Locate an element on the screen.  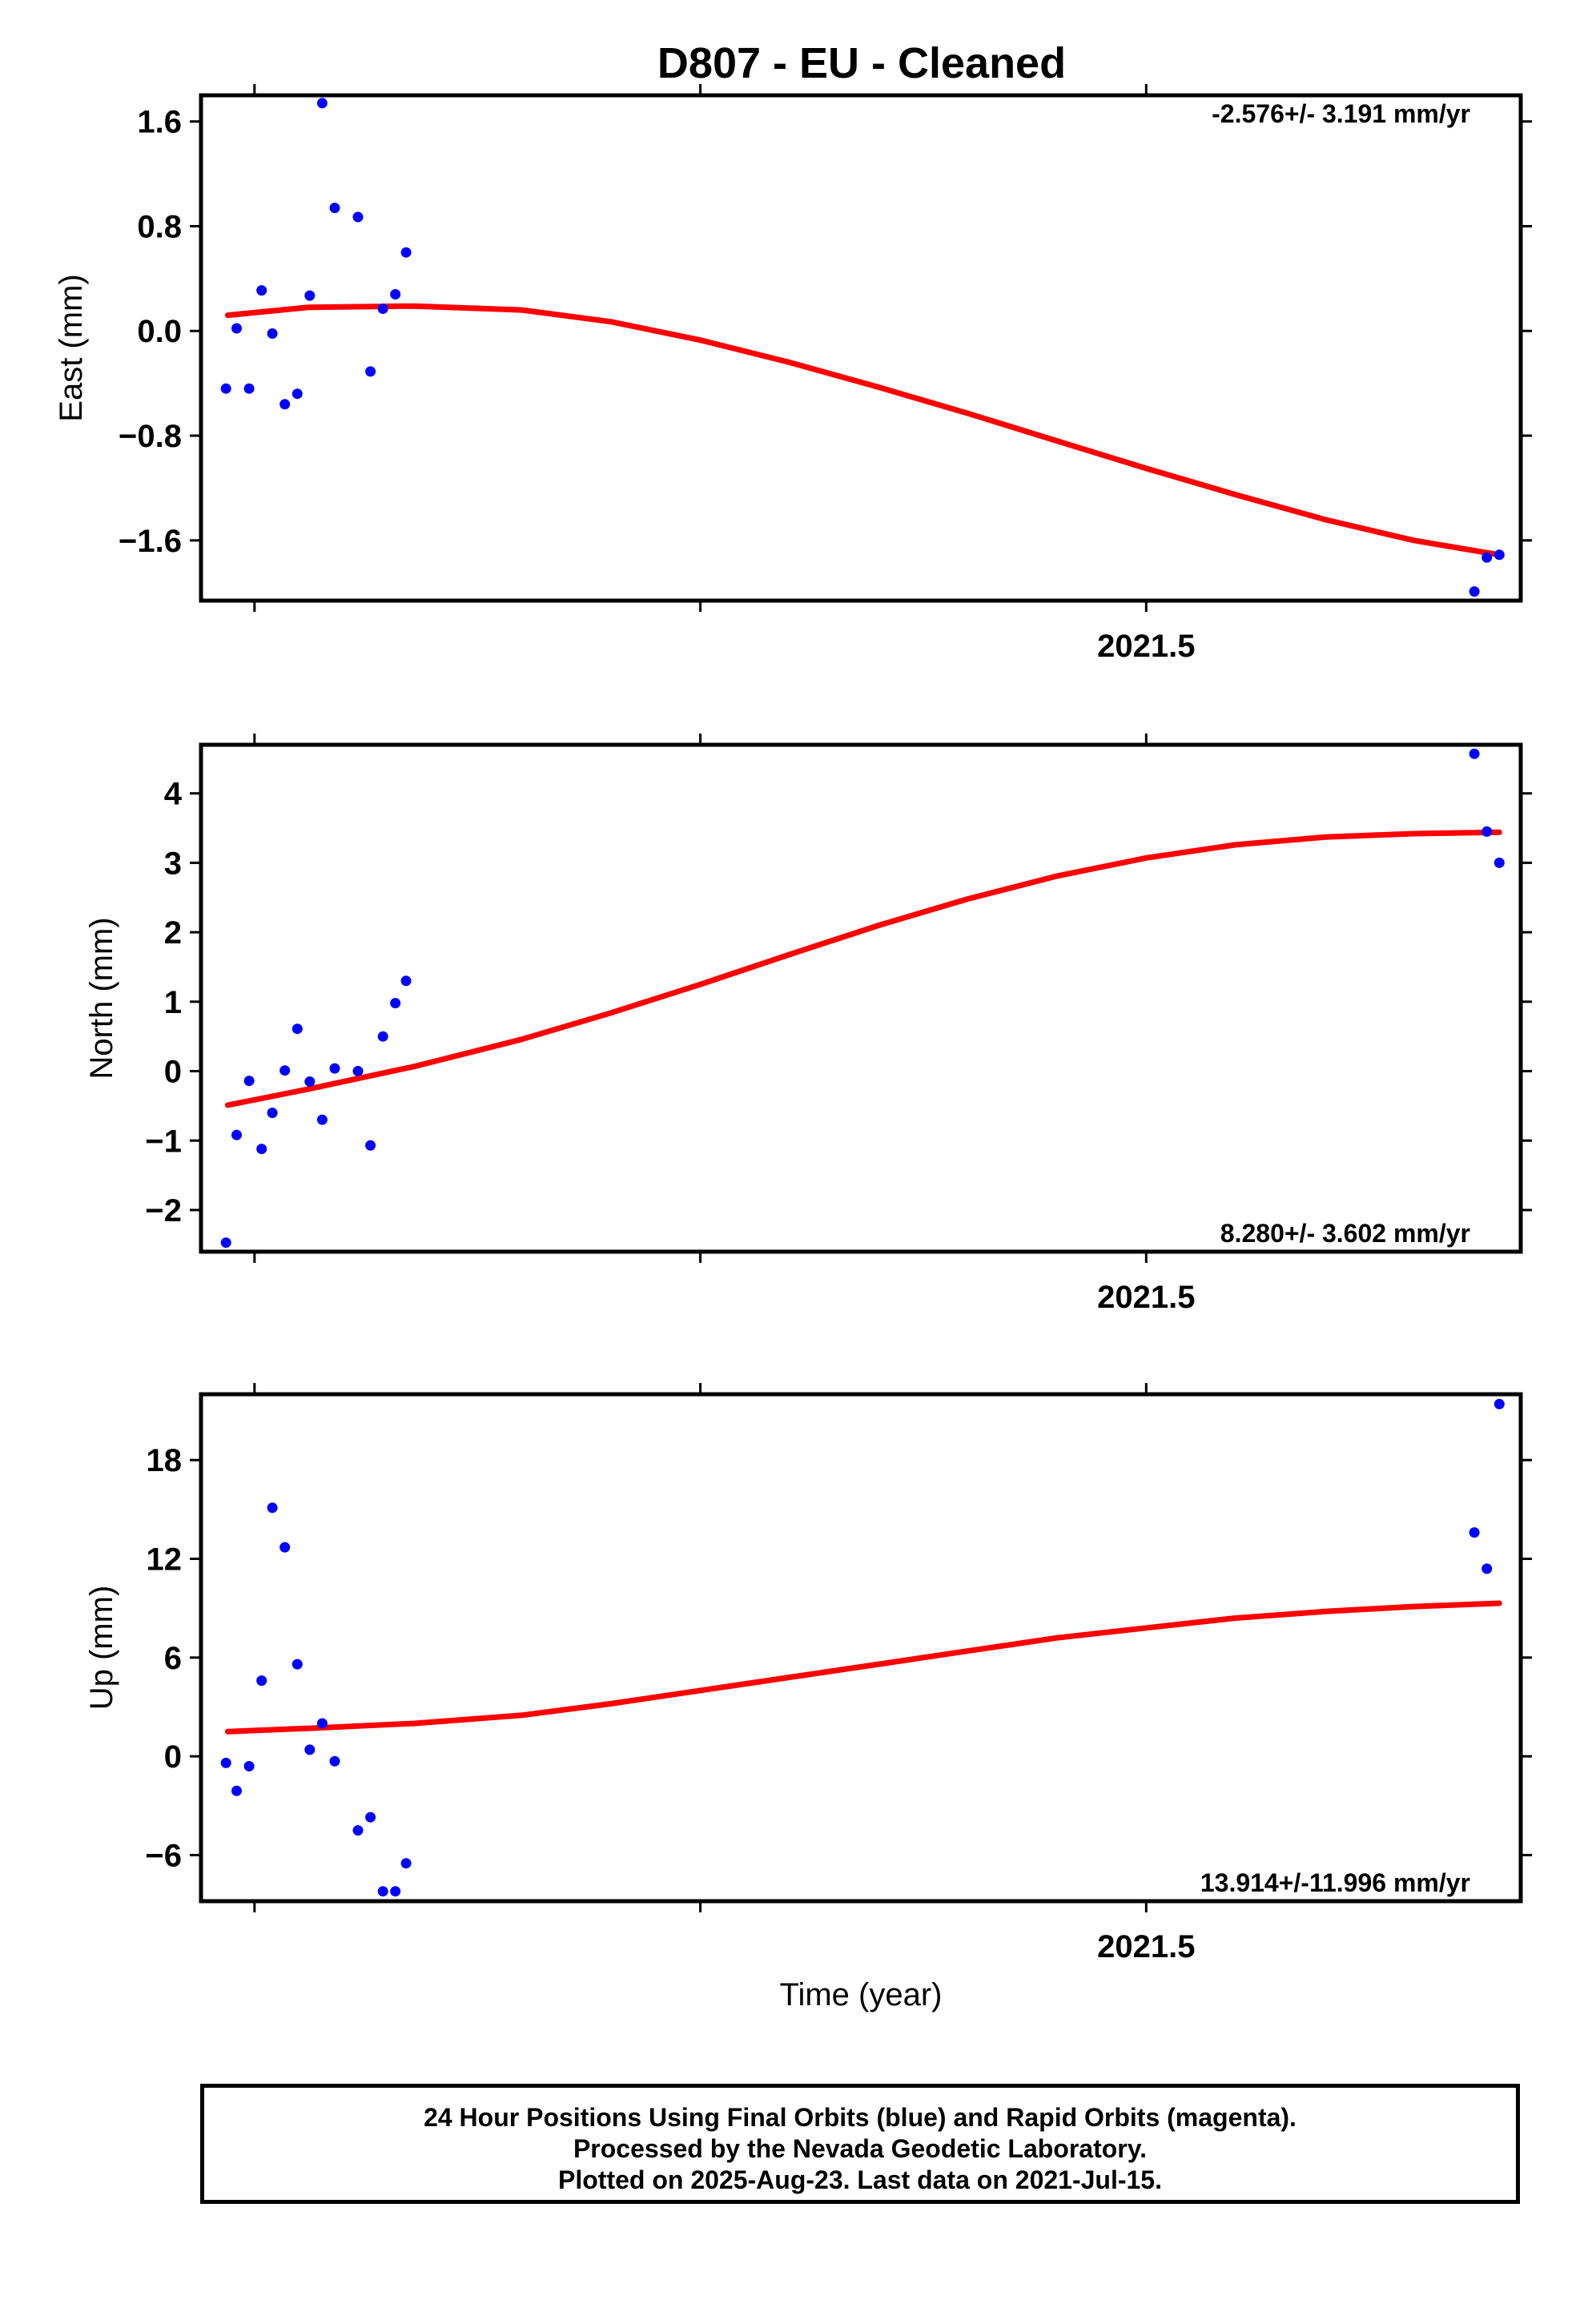
up-fit-line is located at coordinates (863, 1668).